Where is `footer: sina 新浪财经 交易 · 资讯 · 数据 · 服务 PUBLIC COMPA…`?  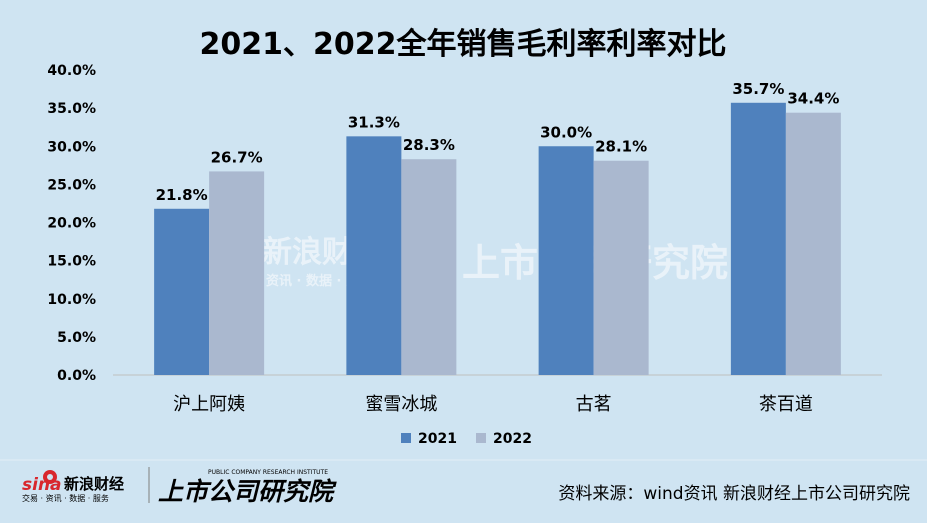
footer: sina 新浪财经 交易 · 资讯 · 数据 · 服务 PUBLIC COMPA… is located at coordinates (463, 482).